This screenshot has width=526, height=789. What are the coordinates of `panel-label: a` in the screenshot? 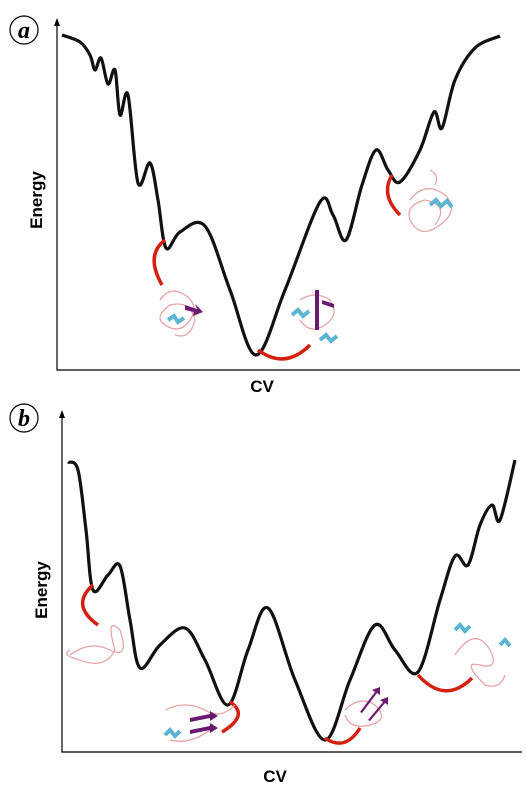 It's located at (24, 31).